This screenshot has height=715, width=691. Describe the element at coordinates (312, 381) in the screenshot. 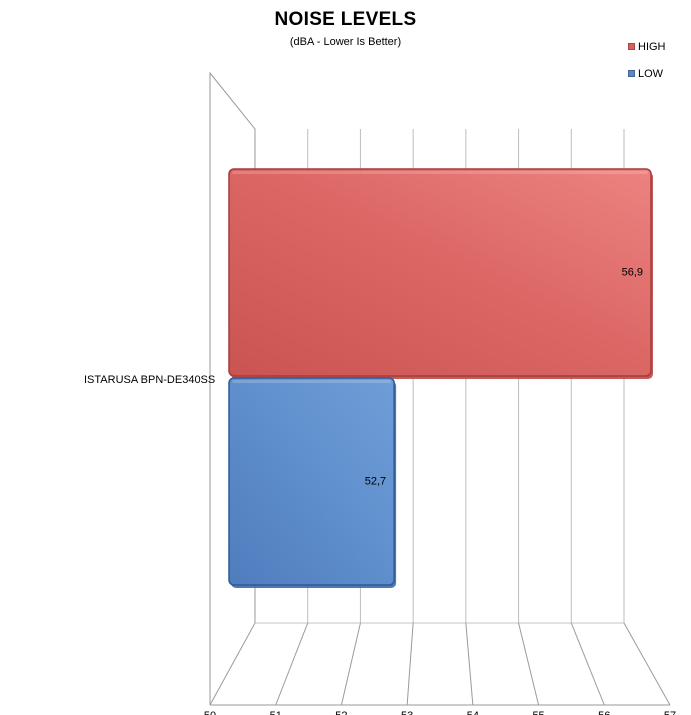

I see `bar-low-highlight` at that location.